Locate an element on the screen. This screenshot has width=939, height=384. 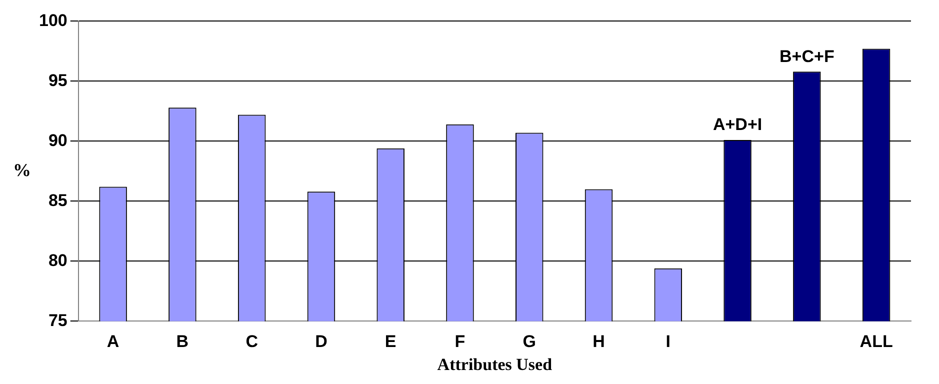
x-tick-label: B is located at coordinates (182, 342).